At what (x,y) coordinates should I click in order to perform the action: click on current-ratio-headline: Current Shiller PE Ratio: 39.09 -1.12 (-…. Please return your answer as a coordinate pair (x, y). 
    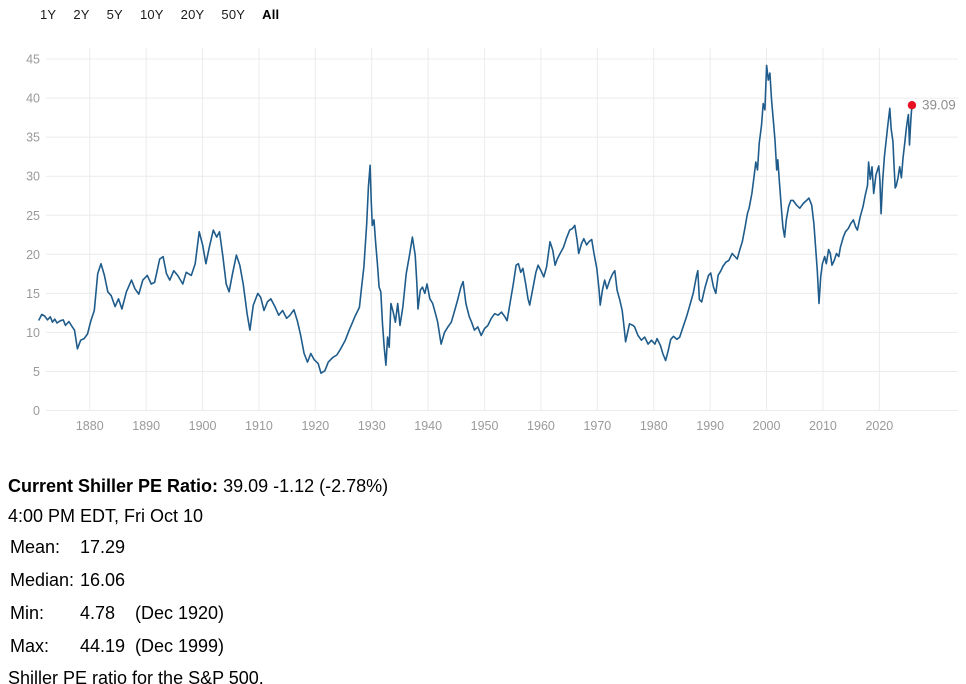
    Looking at the image, I should click on (198, 486).